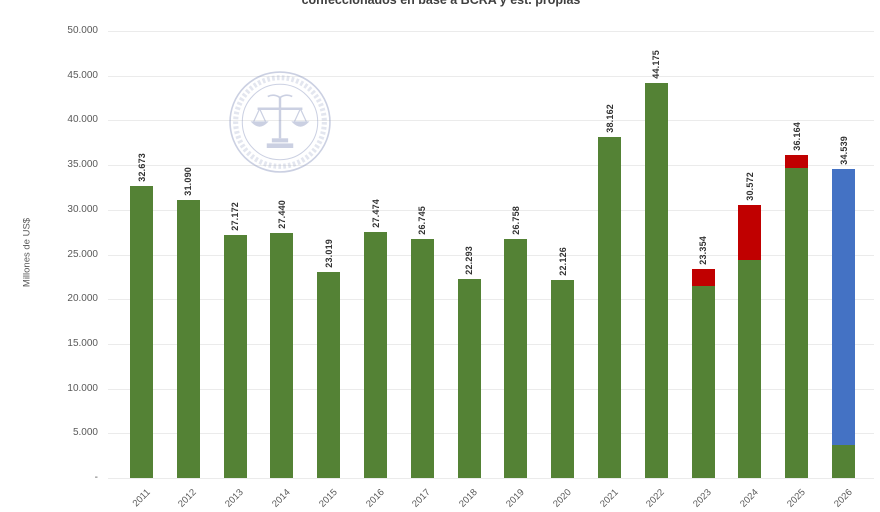 The width and height of the screenshot is (880, 512). What do you see at coordinates (235, 216) in the screenshot?
I see `bar-value-label: 27.172` at bounding box center [235, 216].